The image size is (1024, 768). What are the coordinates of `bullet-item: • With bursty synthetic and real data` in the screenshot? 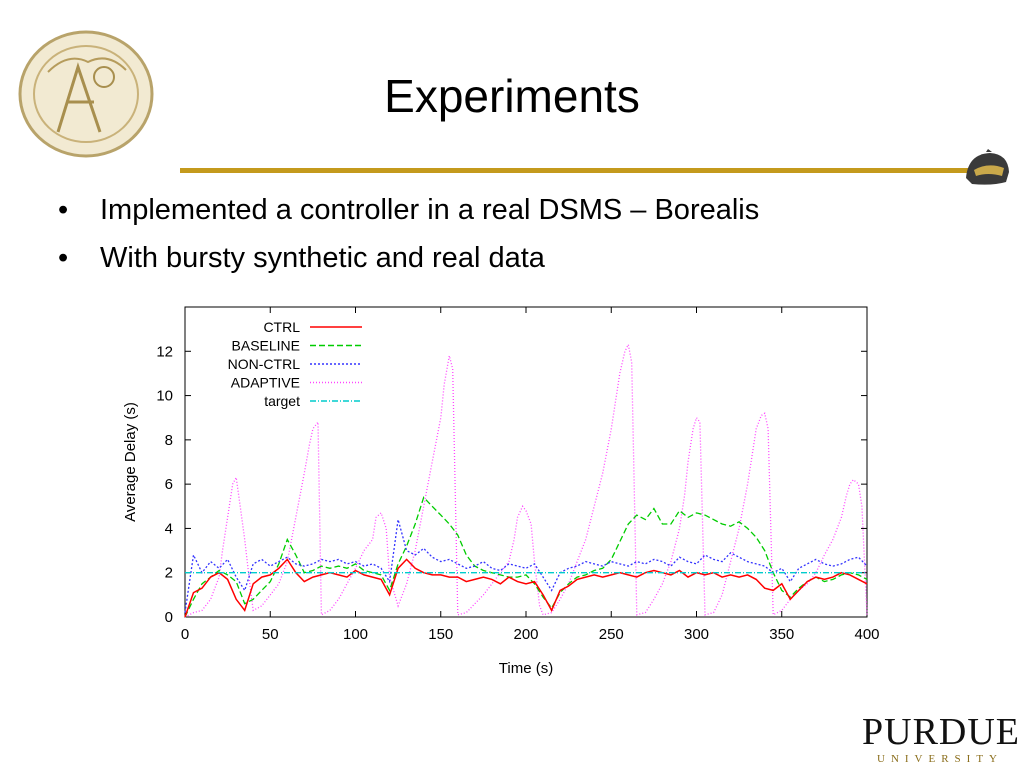 It's located at (408, 258).